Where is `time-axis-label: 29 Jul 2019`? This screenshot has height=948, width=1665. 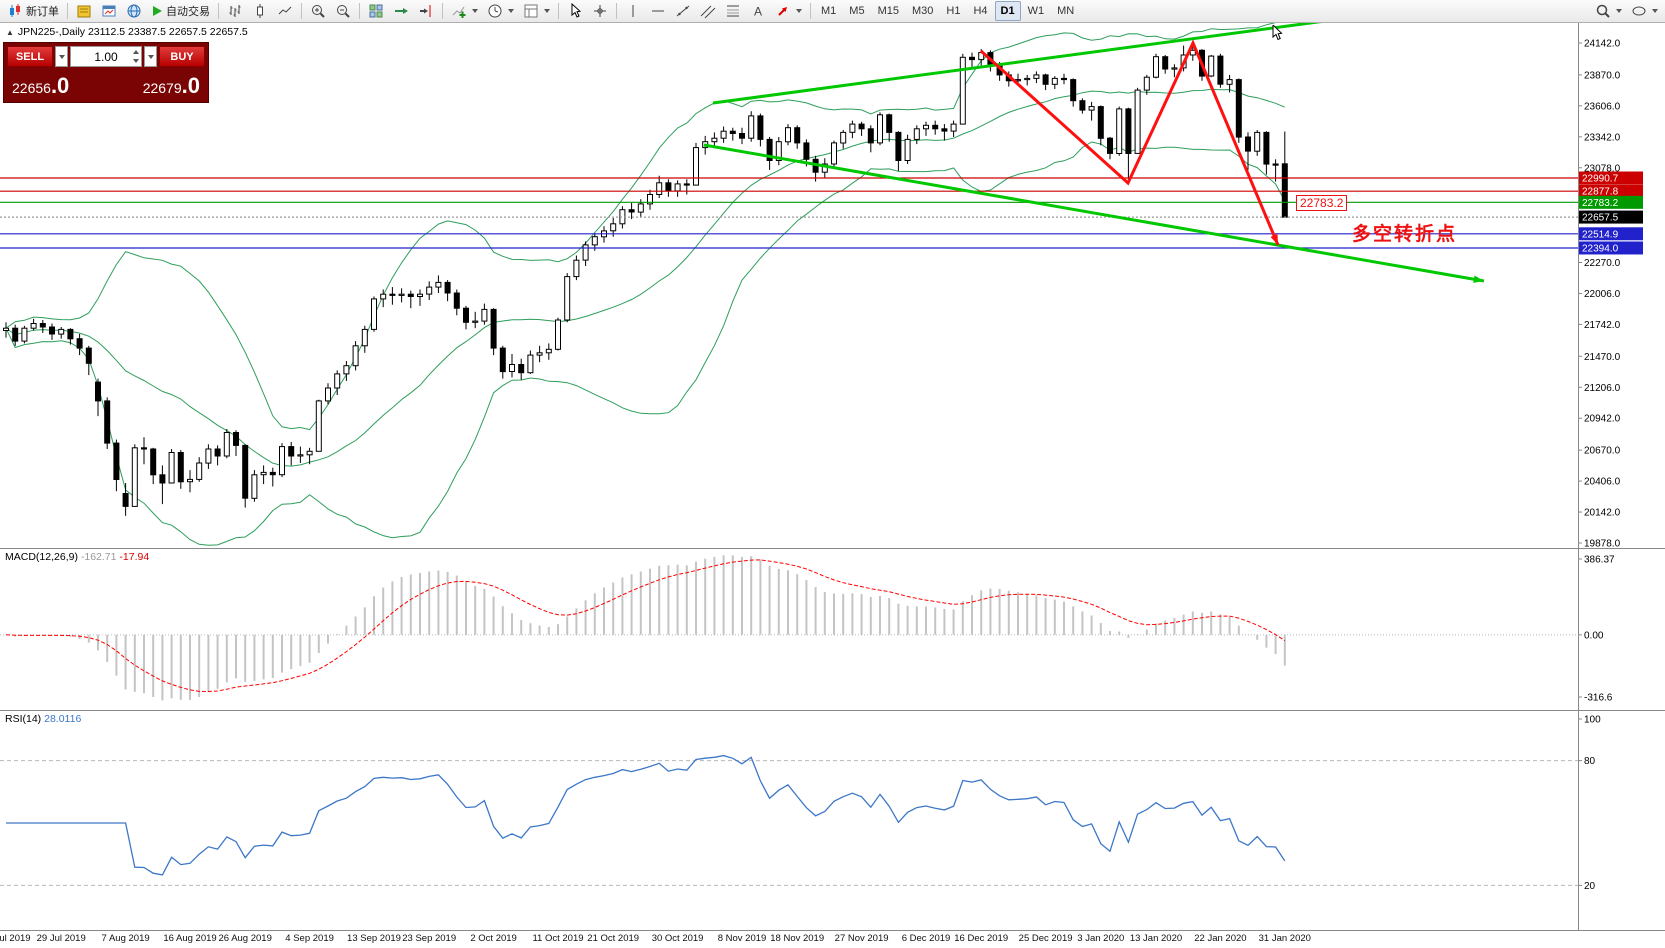 time-axis-label: 29 Jul 2019 is located at coordinates (61, 938).